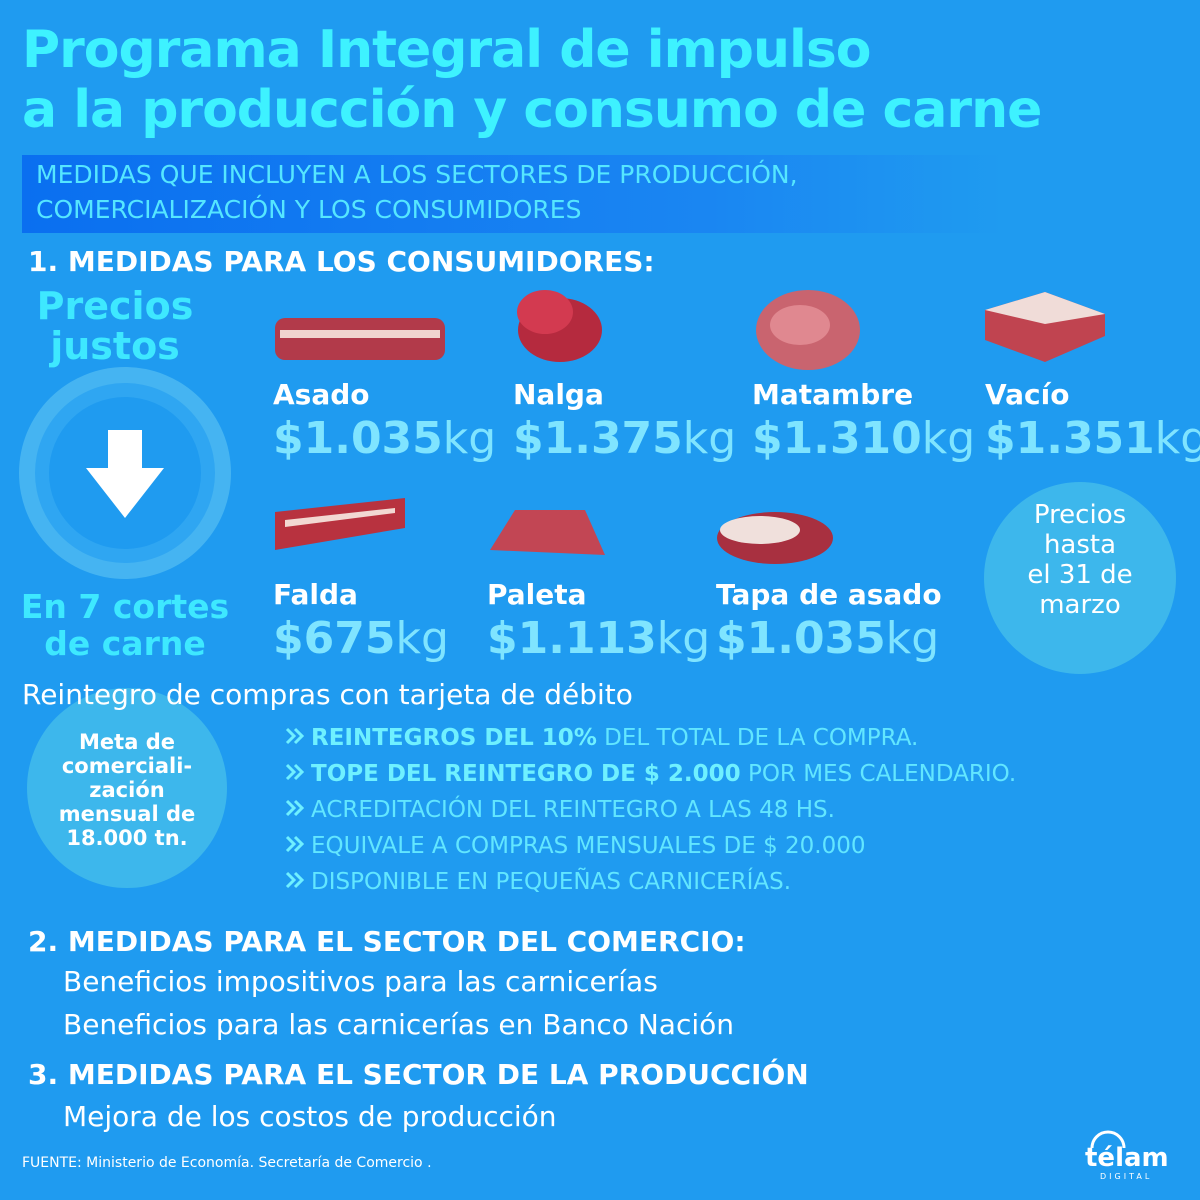  I want to click on cut-price: $675kg, so click(361, 638).